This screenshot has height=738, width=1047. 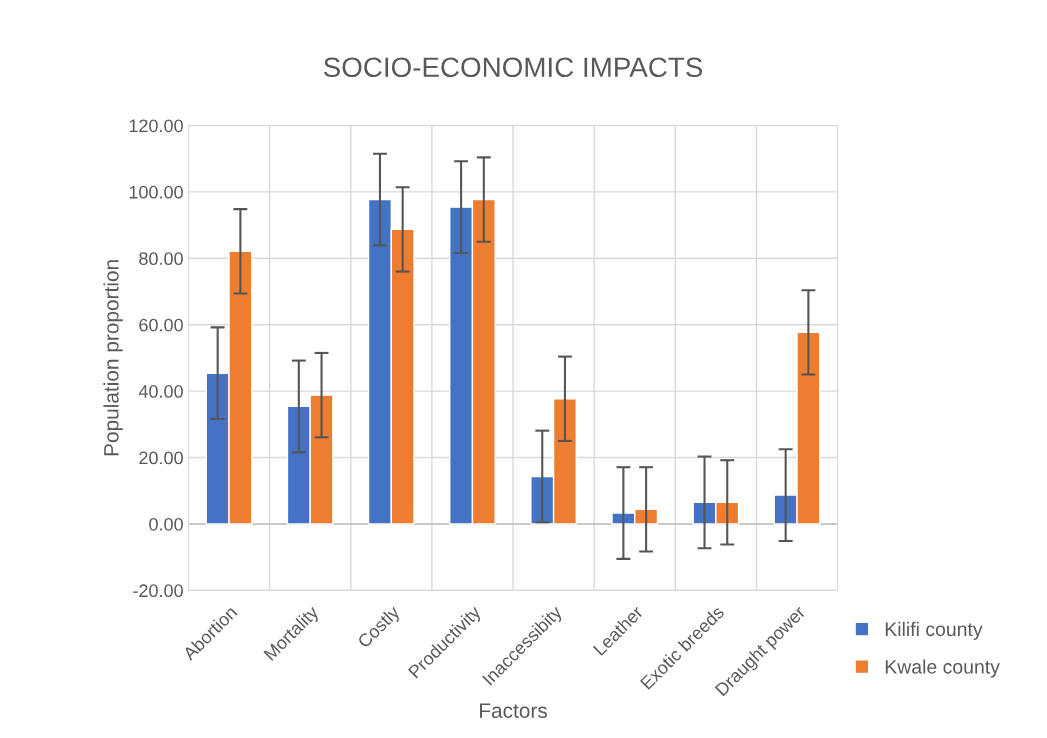 I want to click on y-tick-label: -20.00, so click(x=158, y=591).